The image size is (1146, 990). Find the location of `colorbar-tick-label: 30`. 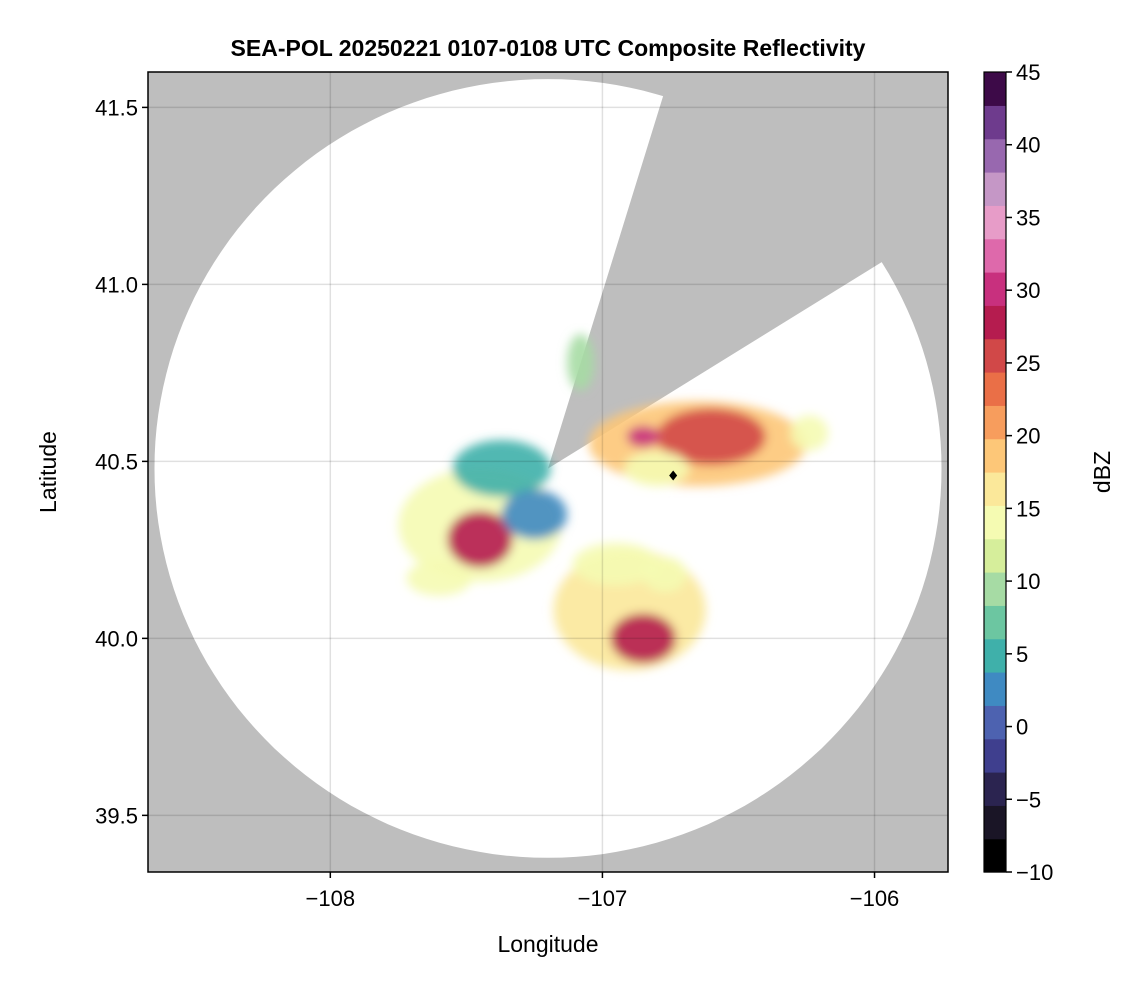

colorbar-tick-label: 30 is located at coordinates (1028, 290).